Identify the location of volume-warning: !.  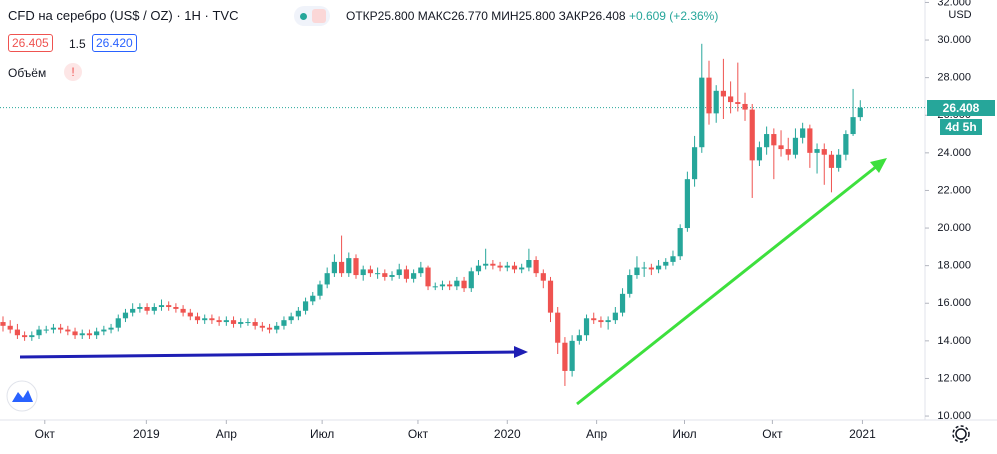
(73, 72).